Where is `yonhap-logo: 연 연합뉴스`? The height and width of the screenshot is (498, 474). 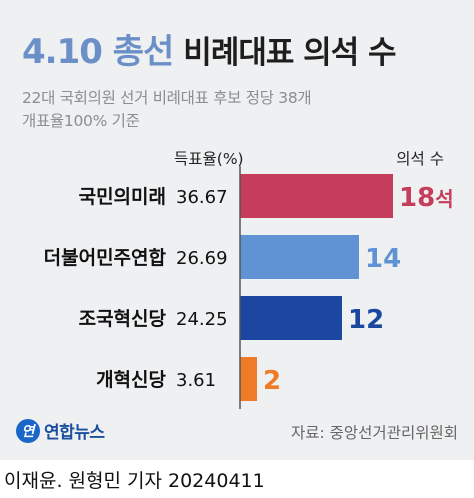
yonhap-logo: 연 연합뉴스 is located at coordinates (60, 430).